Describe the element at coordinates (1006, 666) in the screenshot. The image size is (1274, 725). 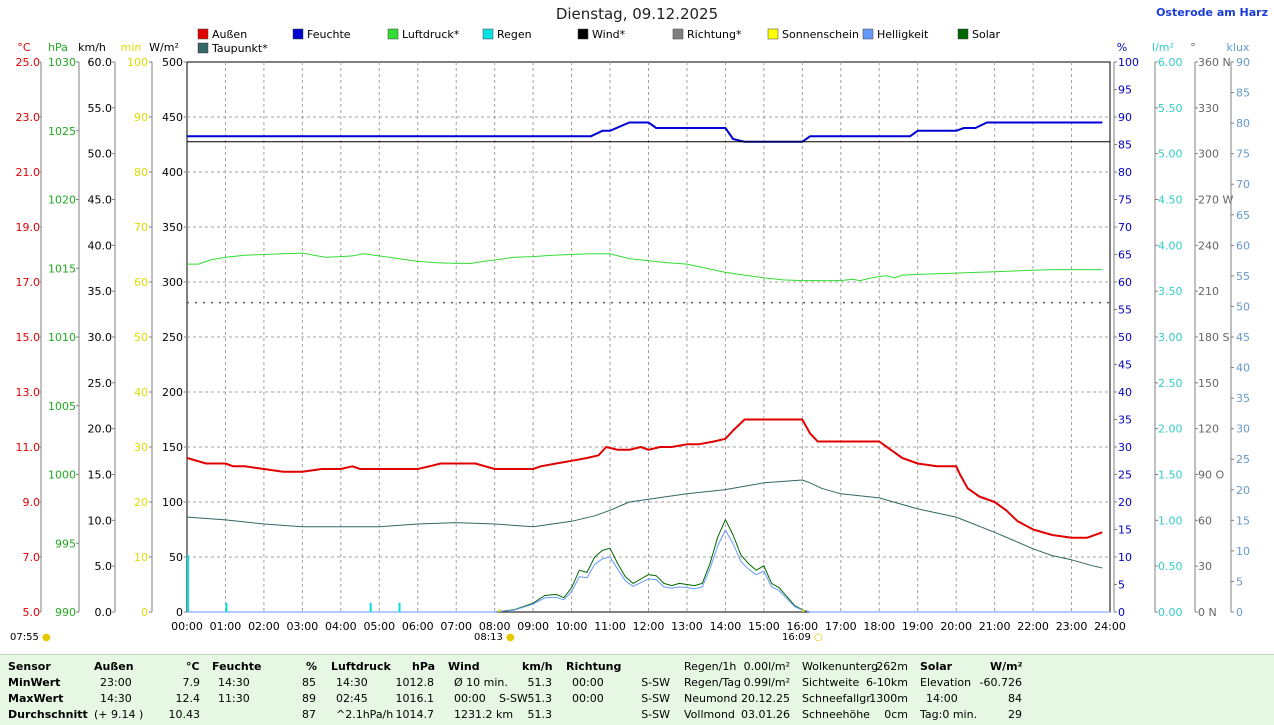
I see `stats-unit-solar: W/m²` at that location.